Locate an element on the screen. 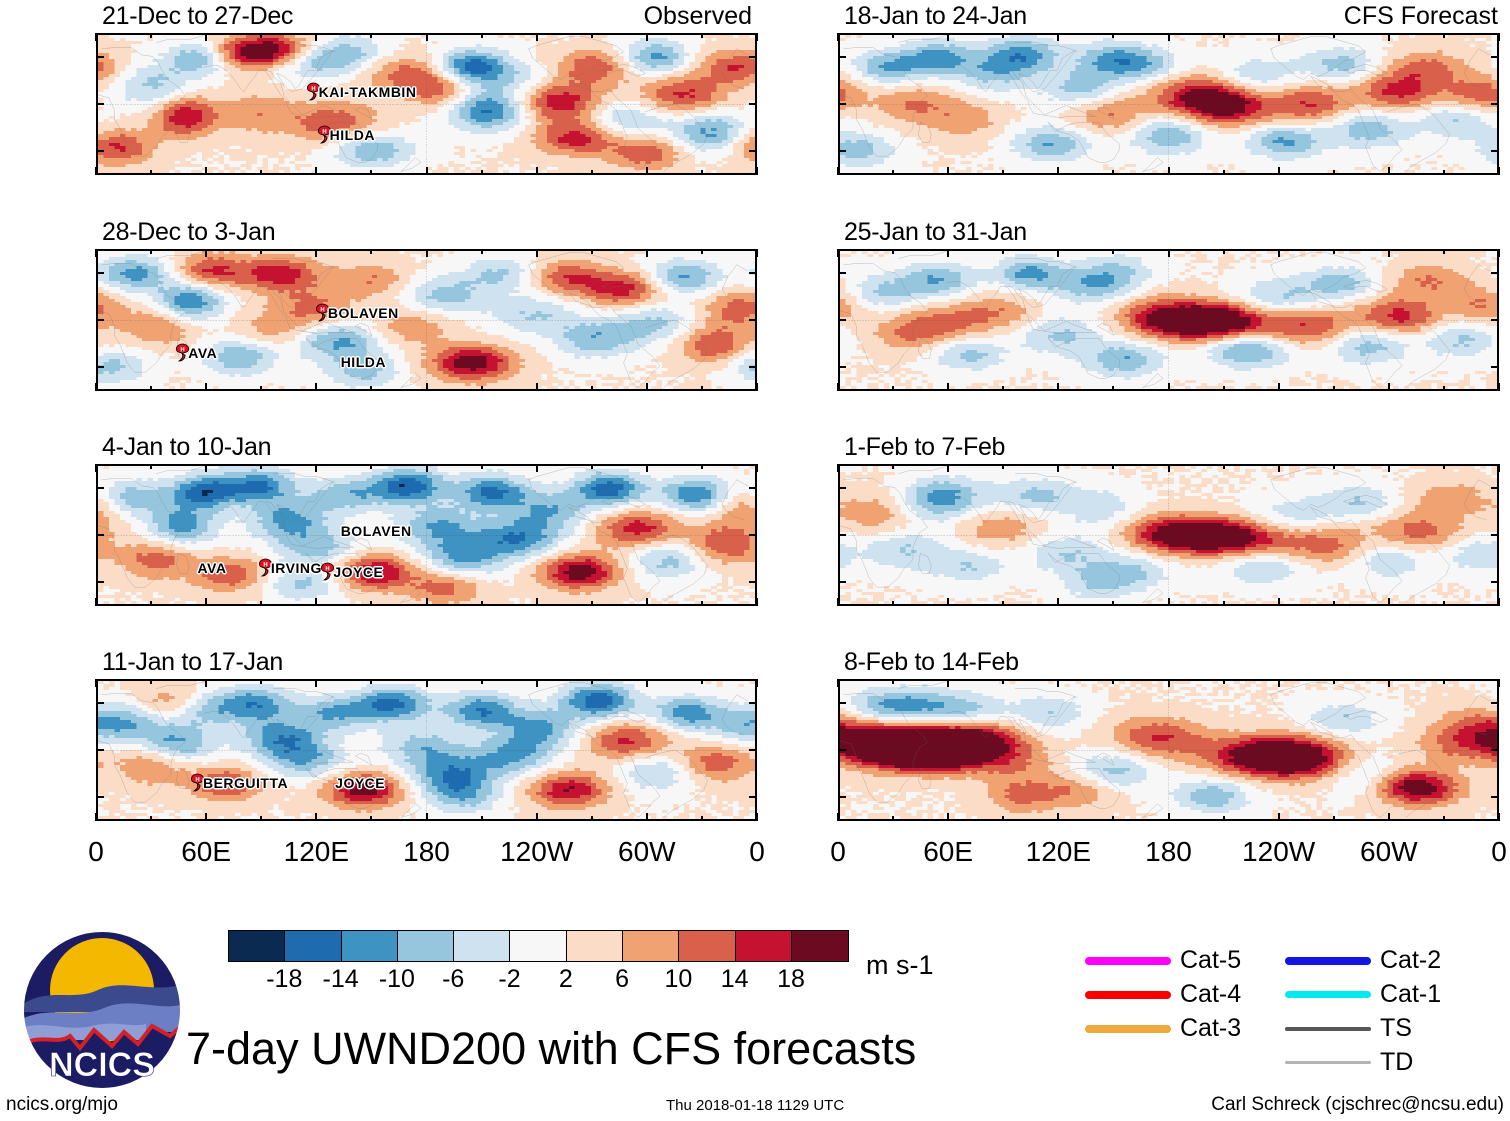  colorbar-tick-label: 14 is located at coordinates (735, 979).